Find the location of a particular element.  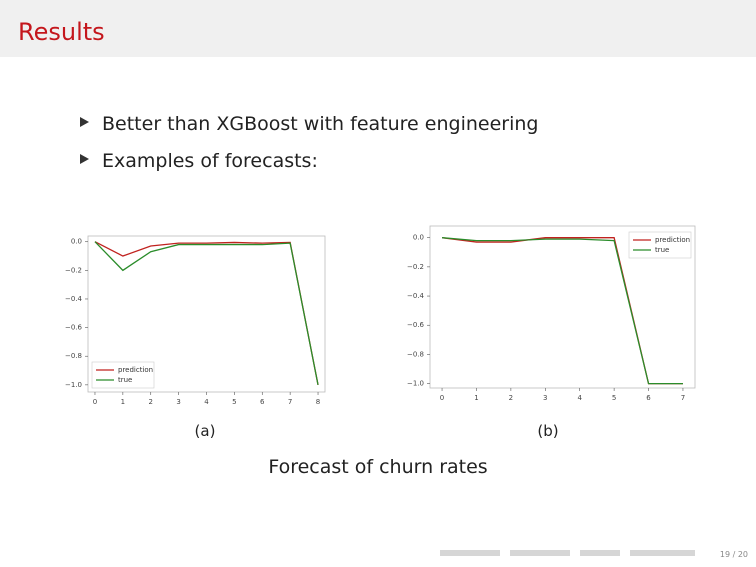

subcaption: (a) is located at coordinates (205, 431).